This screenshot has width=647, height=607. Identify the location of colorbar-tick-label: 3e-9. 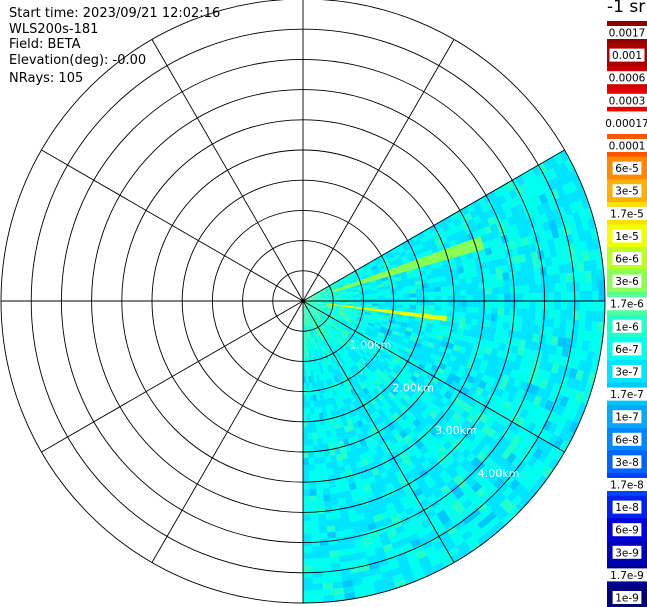
(627, 553).